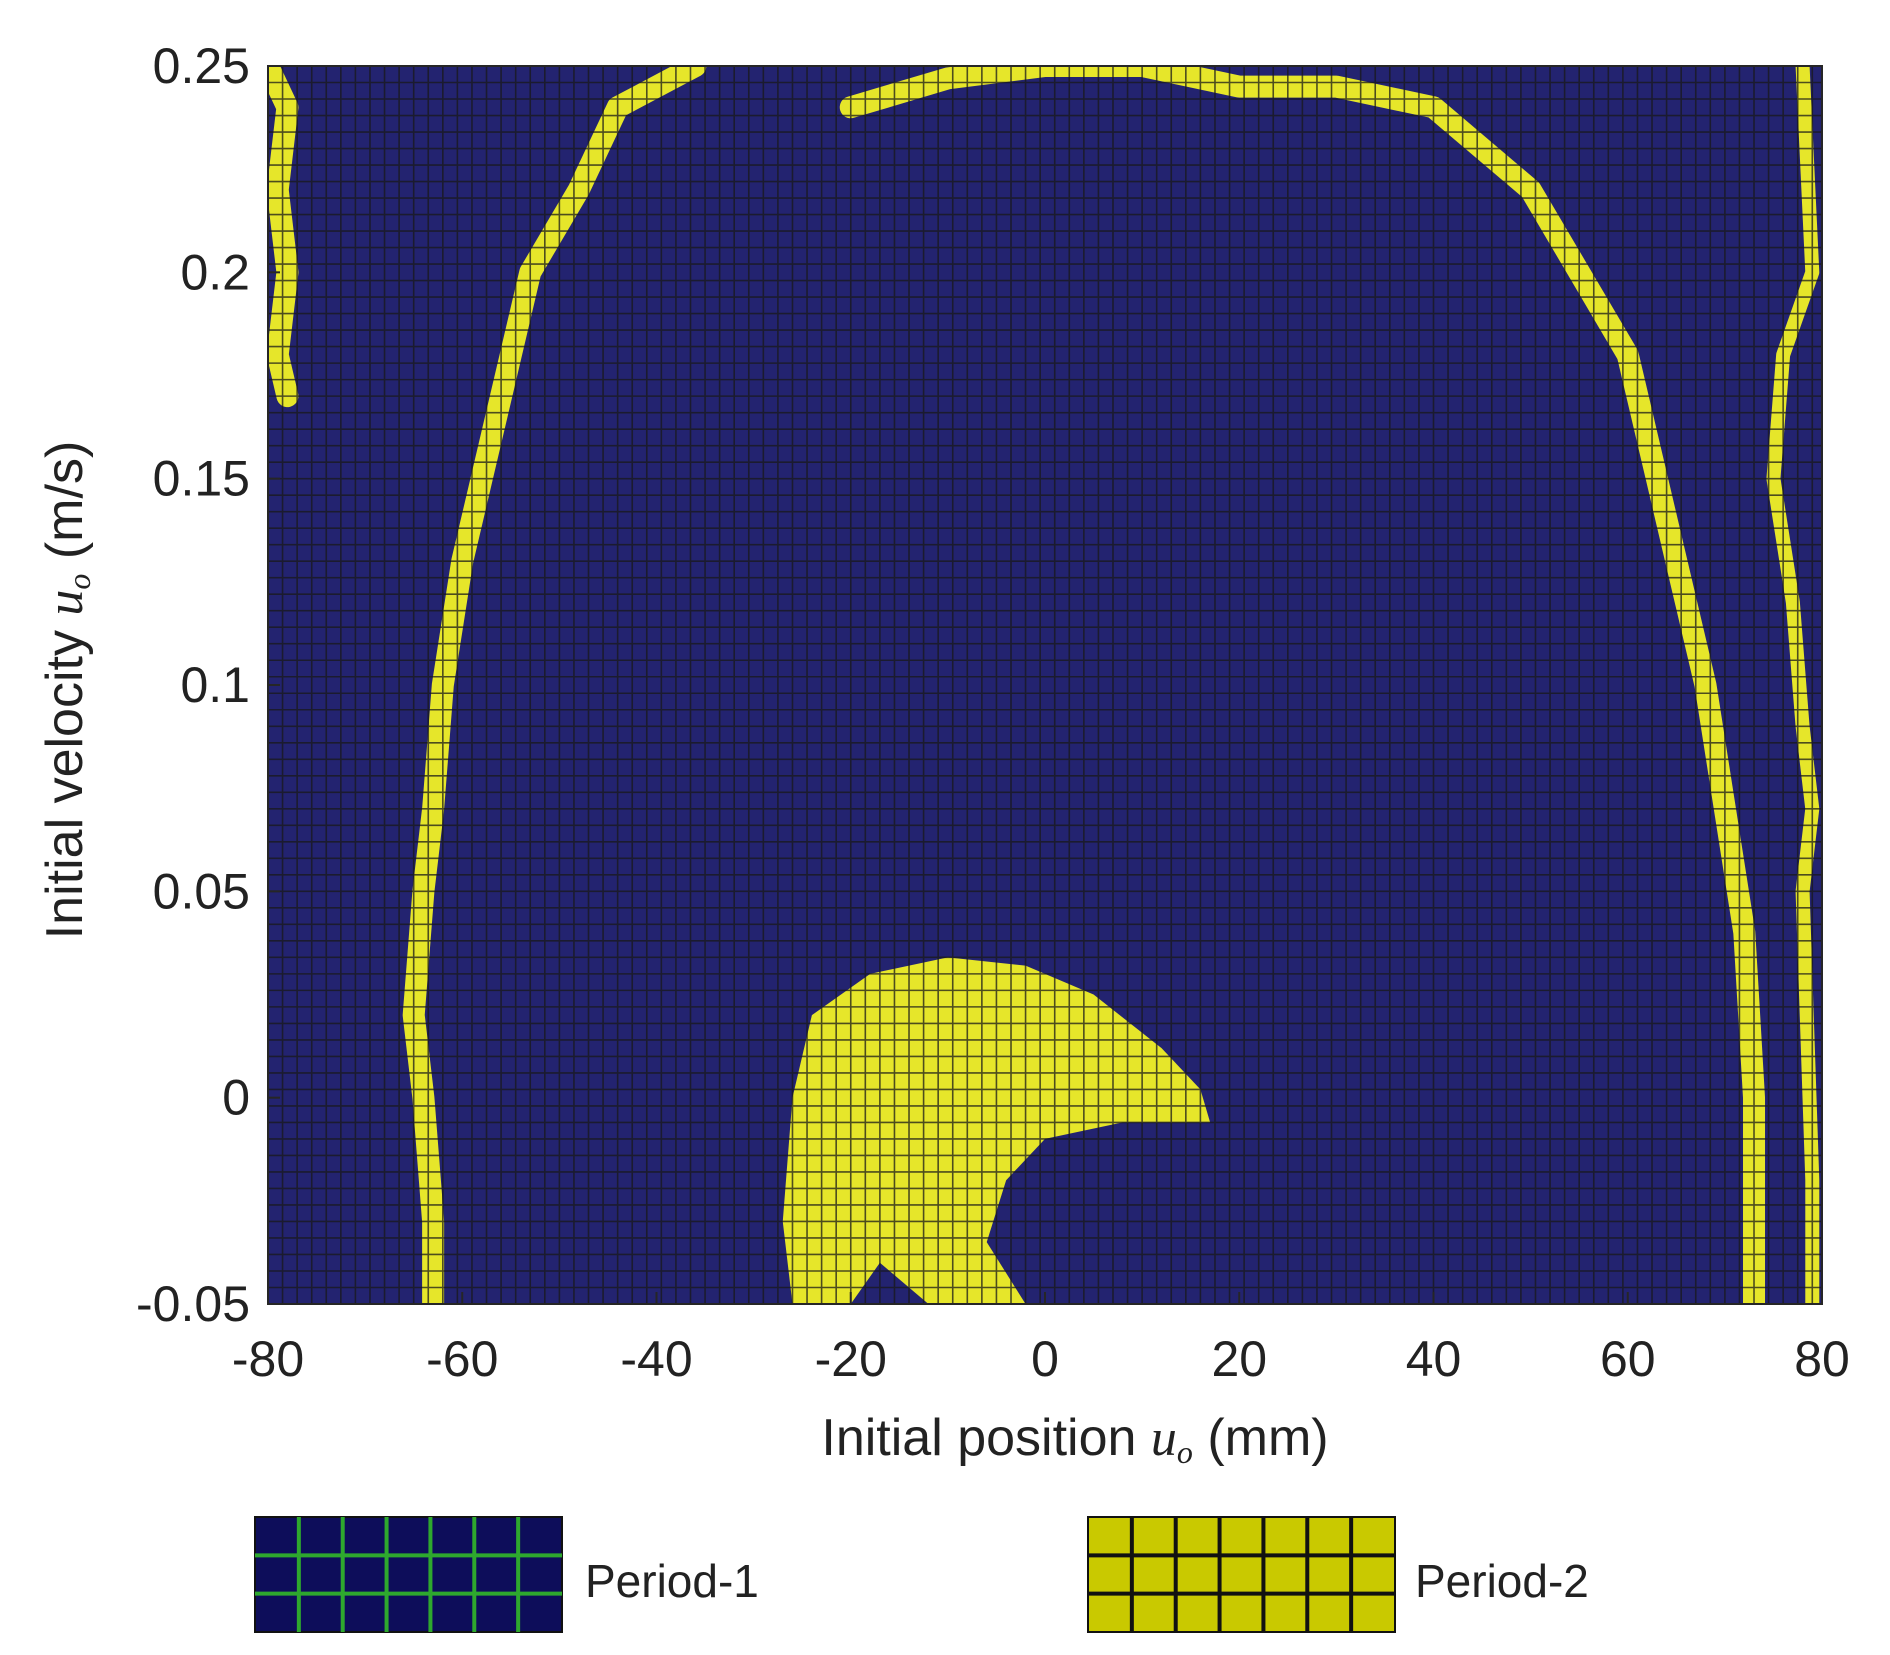 This screenshot has height=1655, width=1890. What do you see at coordinates (215, 272) in the screenshot?
I see `y-tick-label: 0.2` at bounding box center [215, 272].